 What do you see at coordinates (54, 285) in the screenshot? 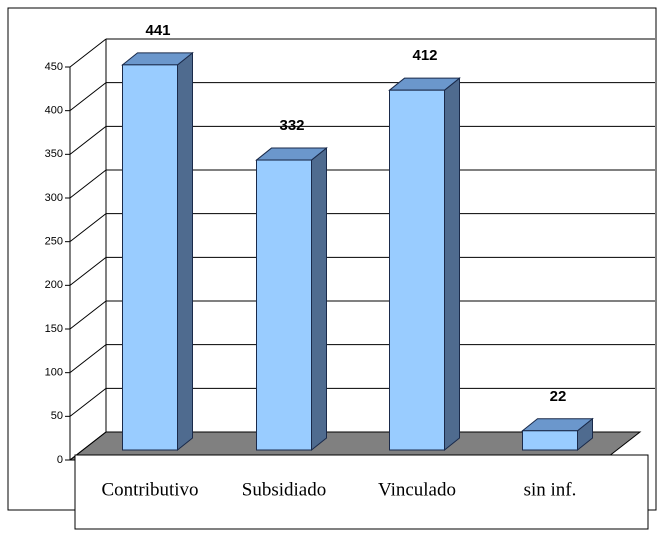
I see `y-tick-label: 200` at bounding box center [54, 285].